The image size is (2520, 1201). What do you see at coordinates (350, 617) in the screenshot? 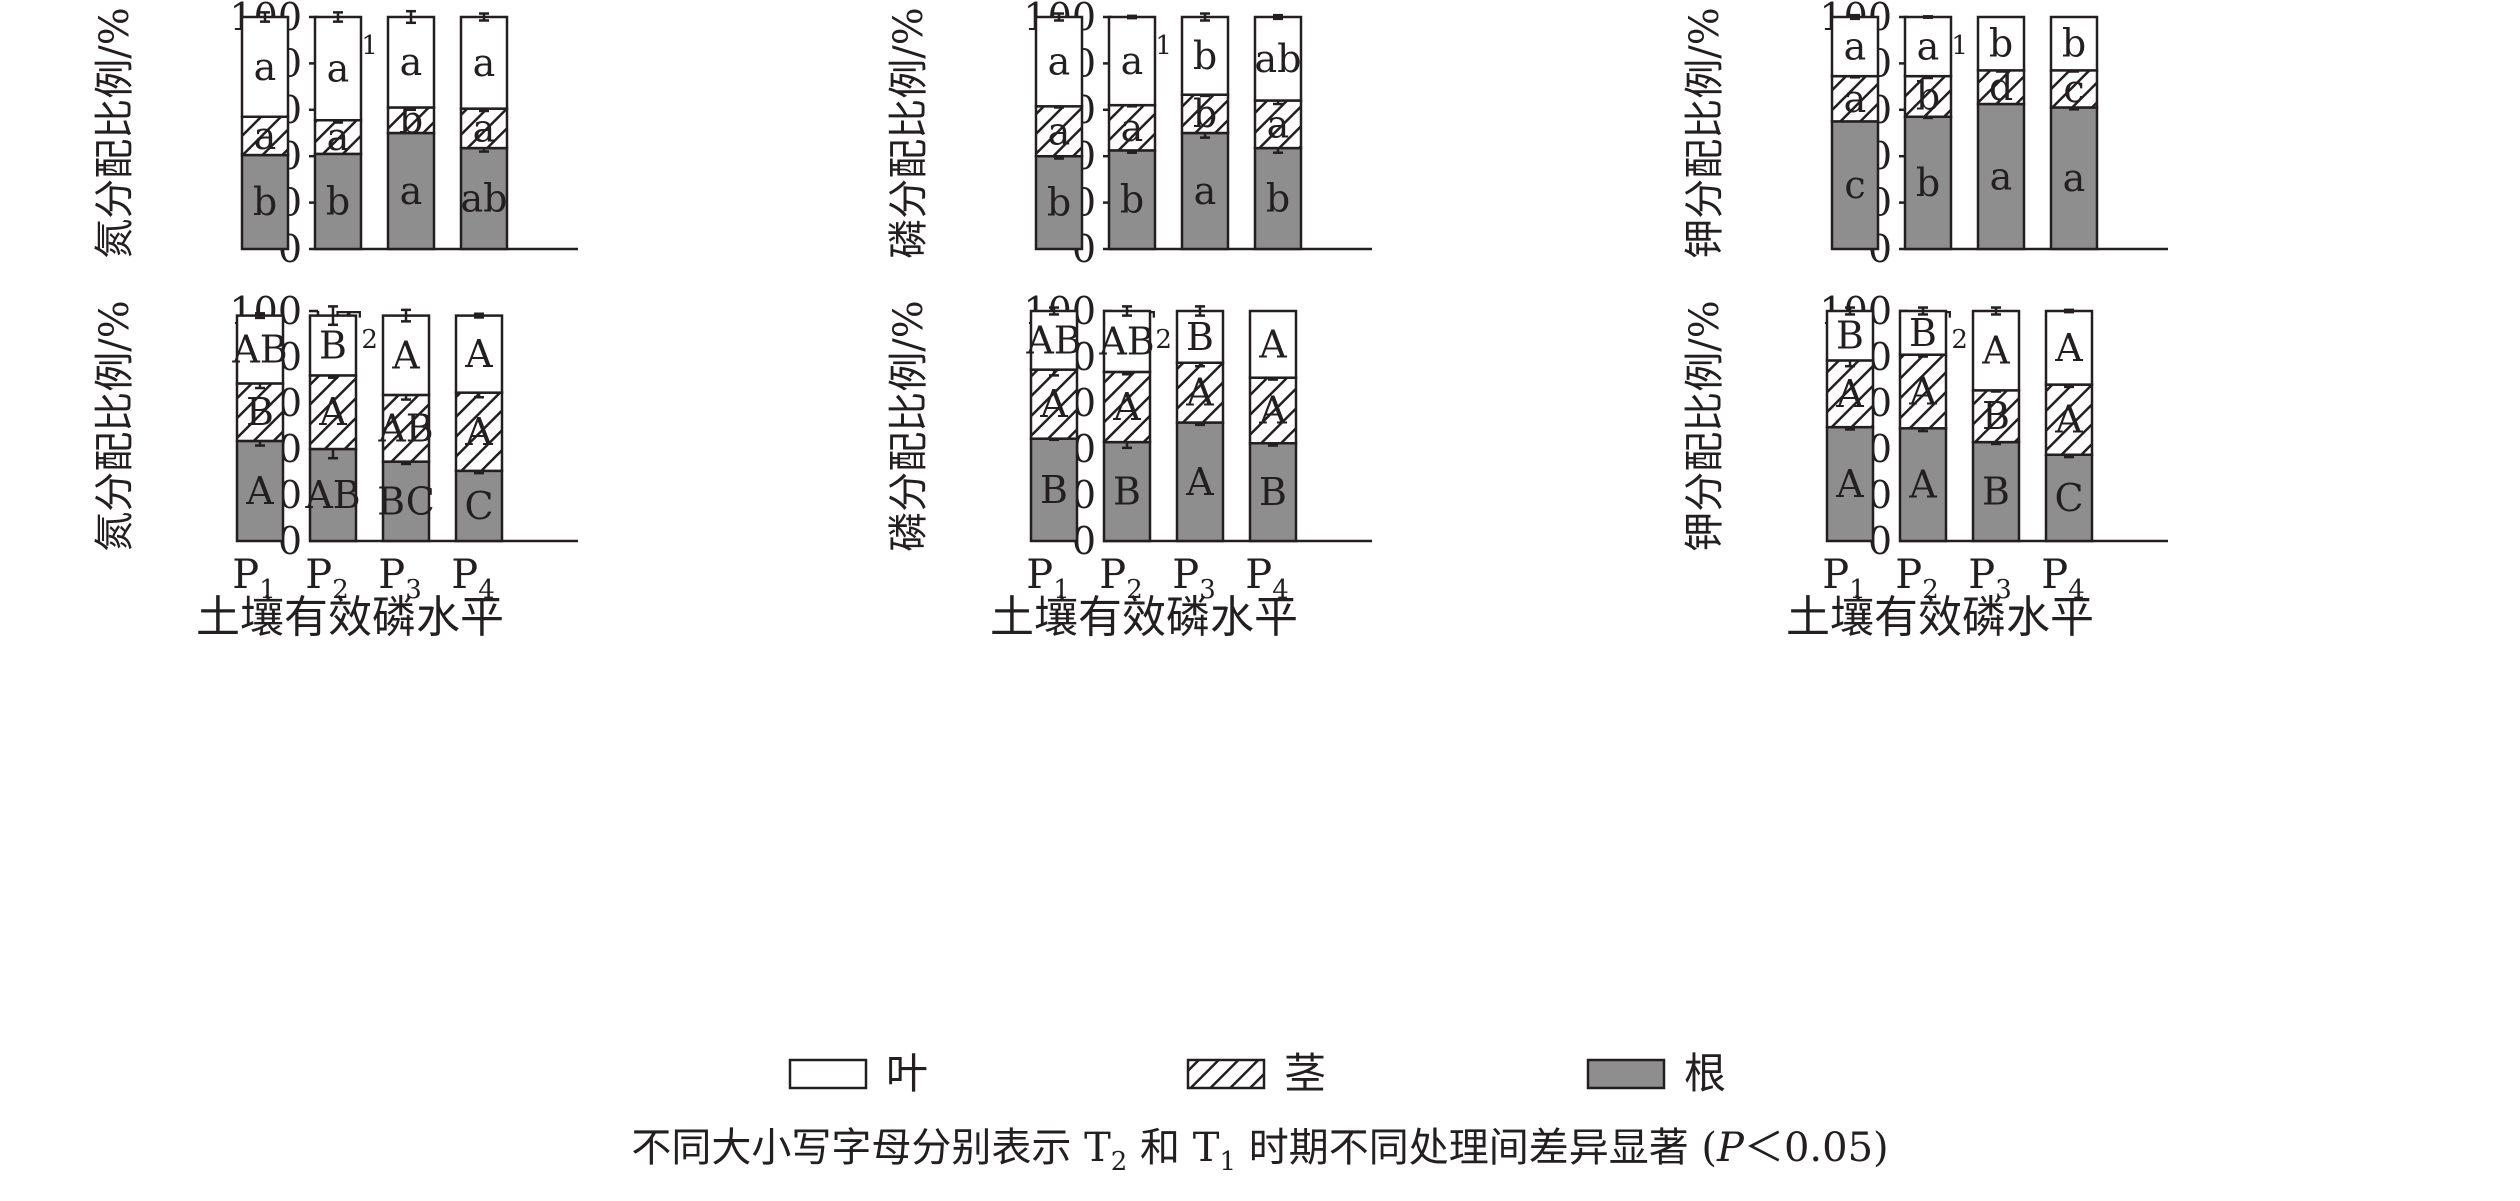
I see `x-axis-title: 土壤有效磷水平` at bounding box center [350, 617].